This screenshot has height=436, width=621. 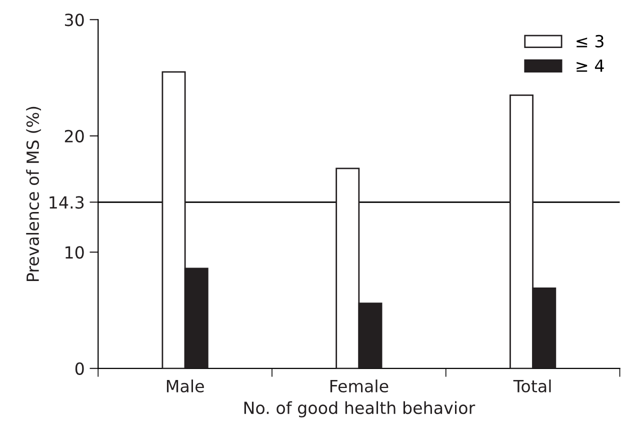 What do you see at coordinates (360, 409) in the screenshot?
I see `x-axis-title: No. of good health behavior` at bounding box center [360, 409].